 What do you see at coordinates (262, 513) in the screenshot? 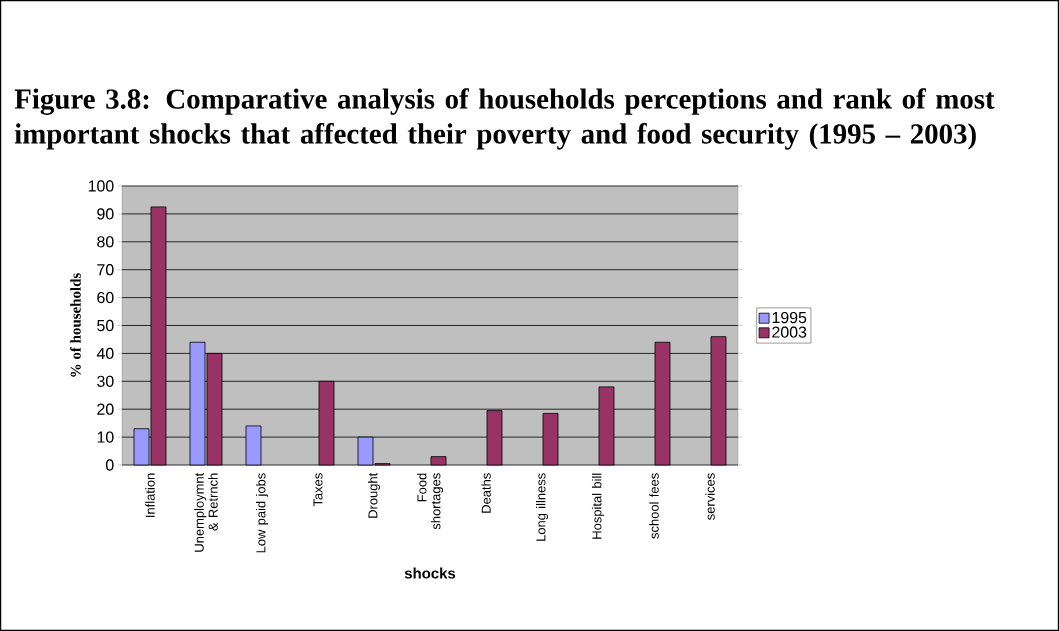
I see `x-tick-label: Low paid jobs` at bounding box center [262, 513].